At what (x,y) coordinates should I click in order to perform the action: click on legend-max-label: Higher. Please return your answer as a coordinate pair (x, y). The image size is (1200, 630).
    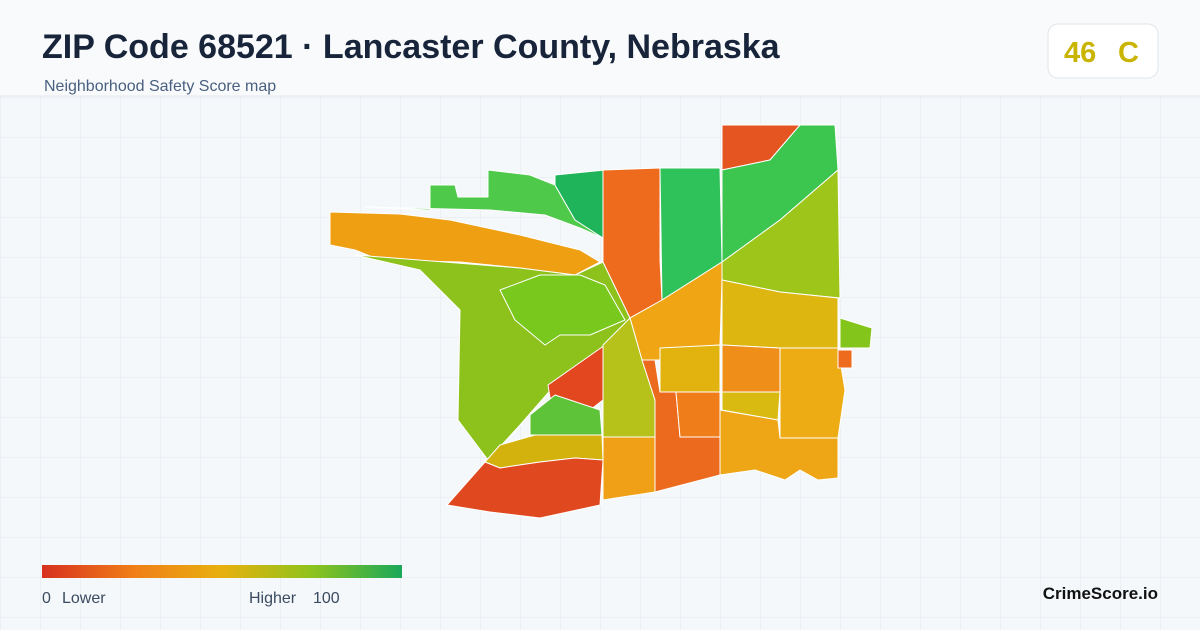
    Looking at the image, I should click on (273, 598).